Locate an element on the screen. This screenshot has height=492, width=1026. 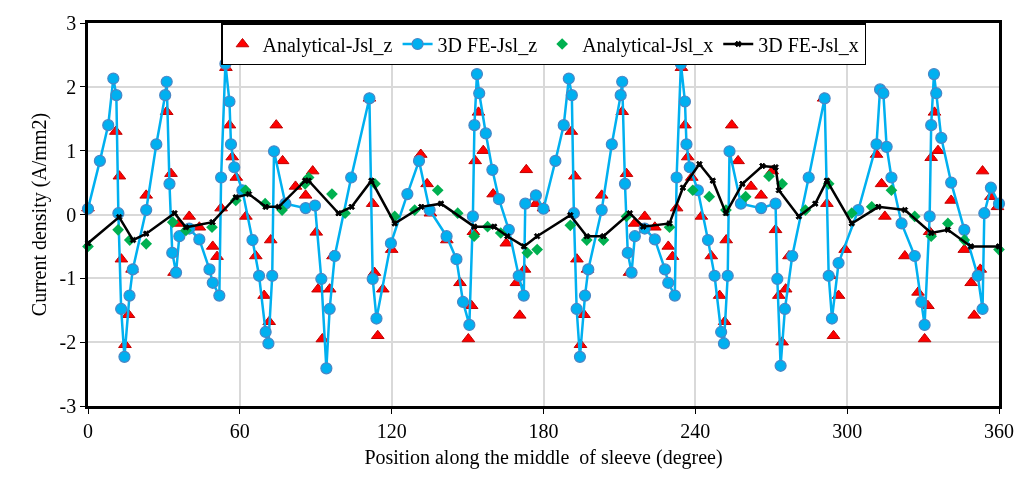
y-tick-label: -1 is located at coordinates (68, 278).